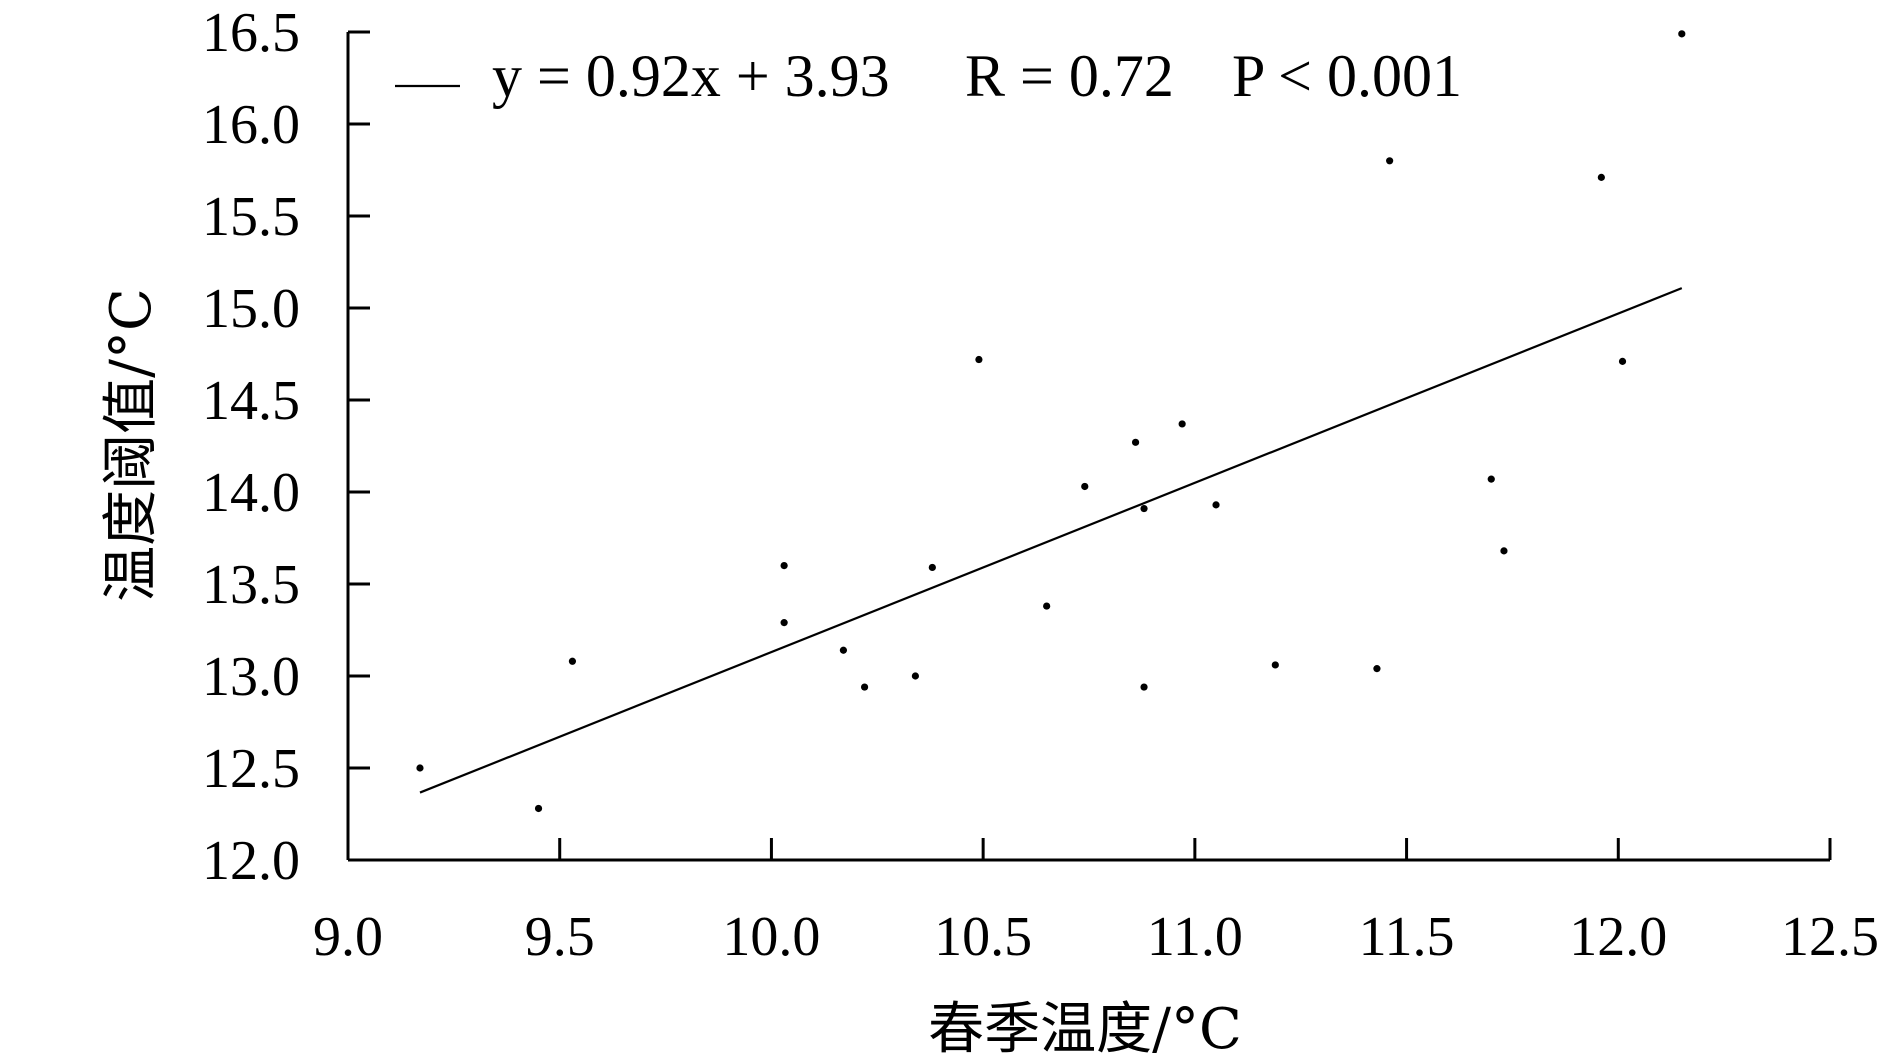  I want to click on y-tick-label: 13.5, so click(251, 585).